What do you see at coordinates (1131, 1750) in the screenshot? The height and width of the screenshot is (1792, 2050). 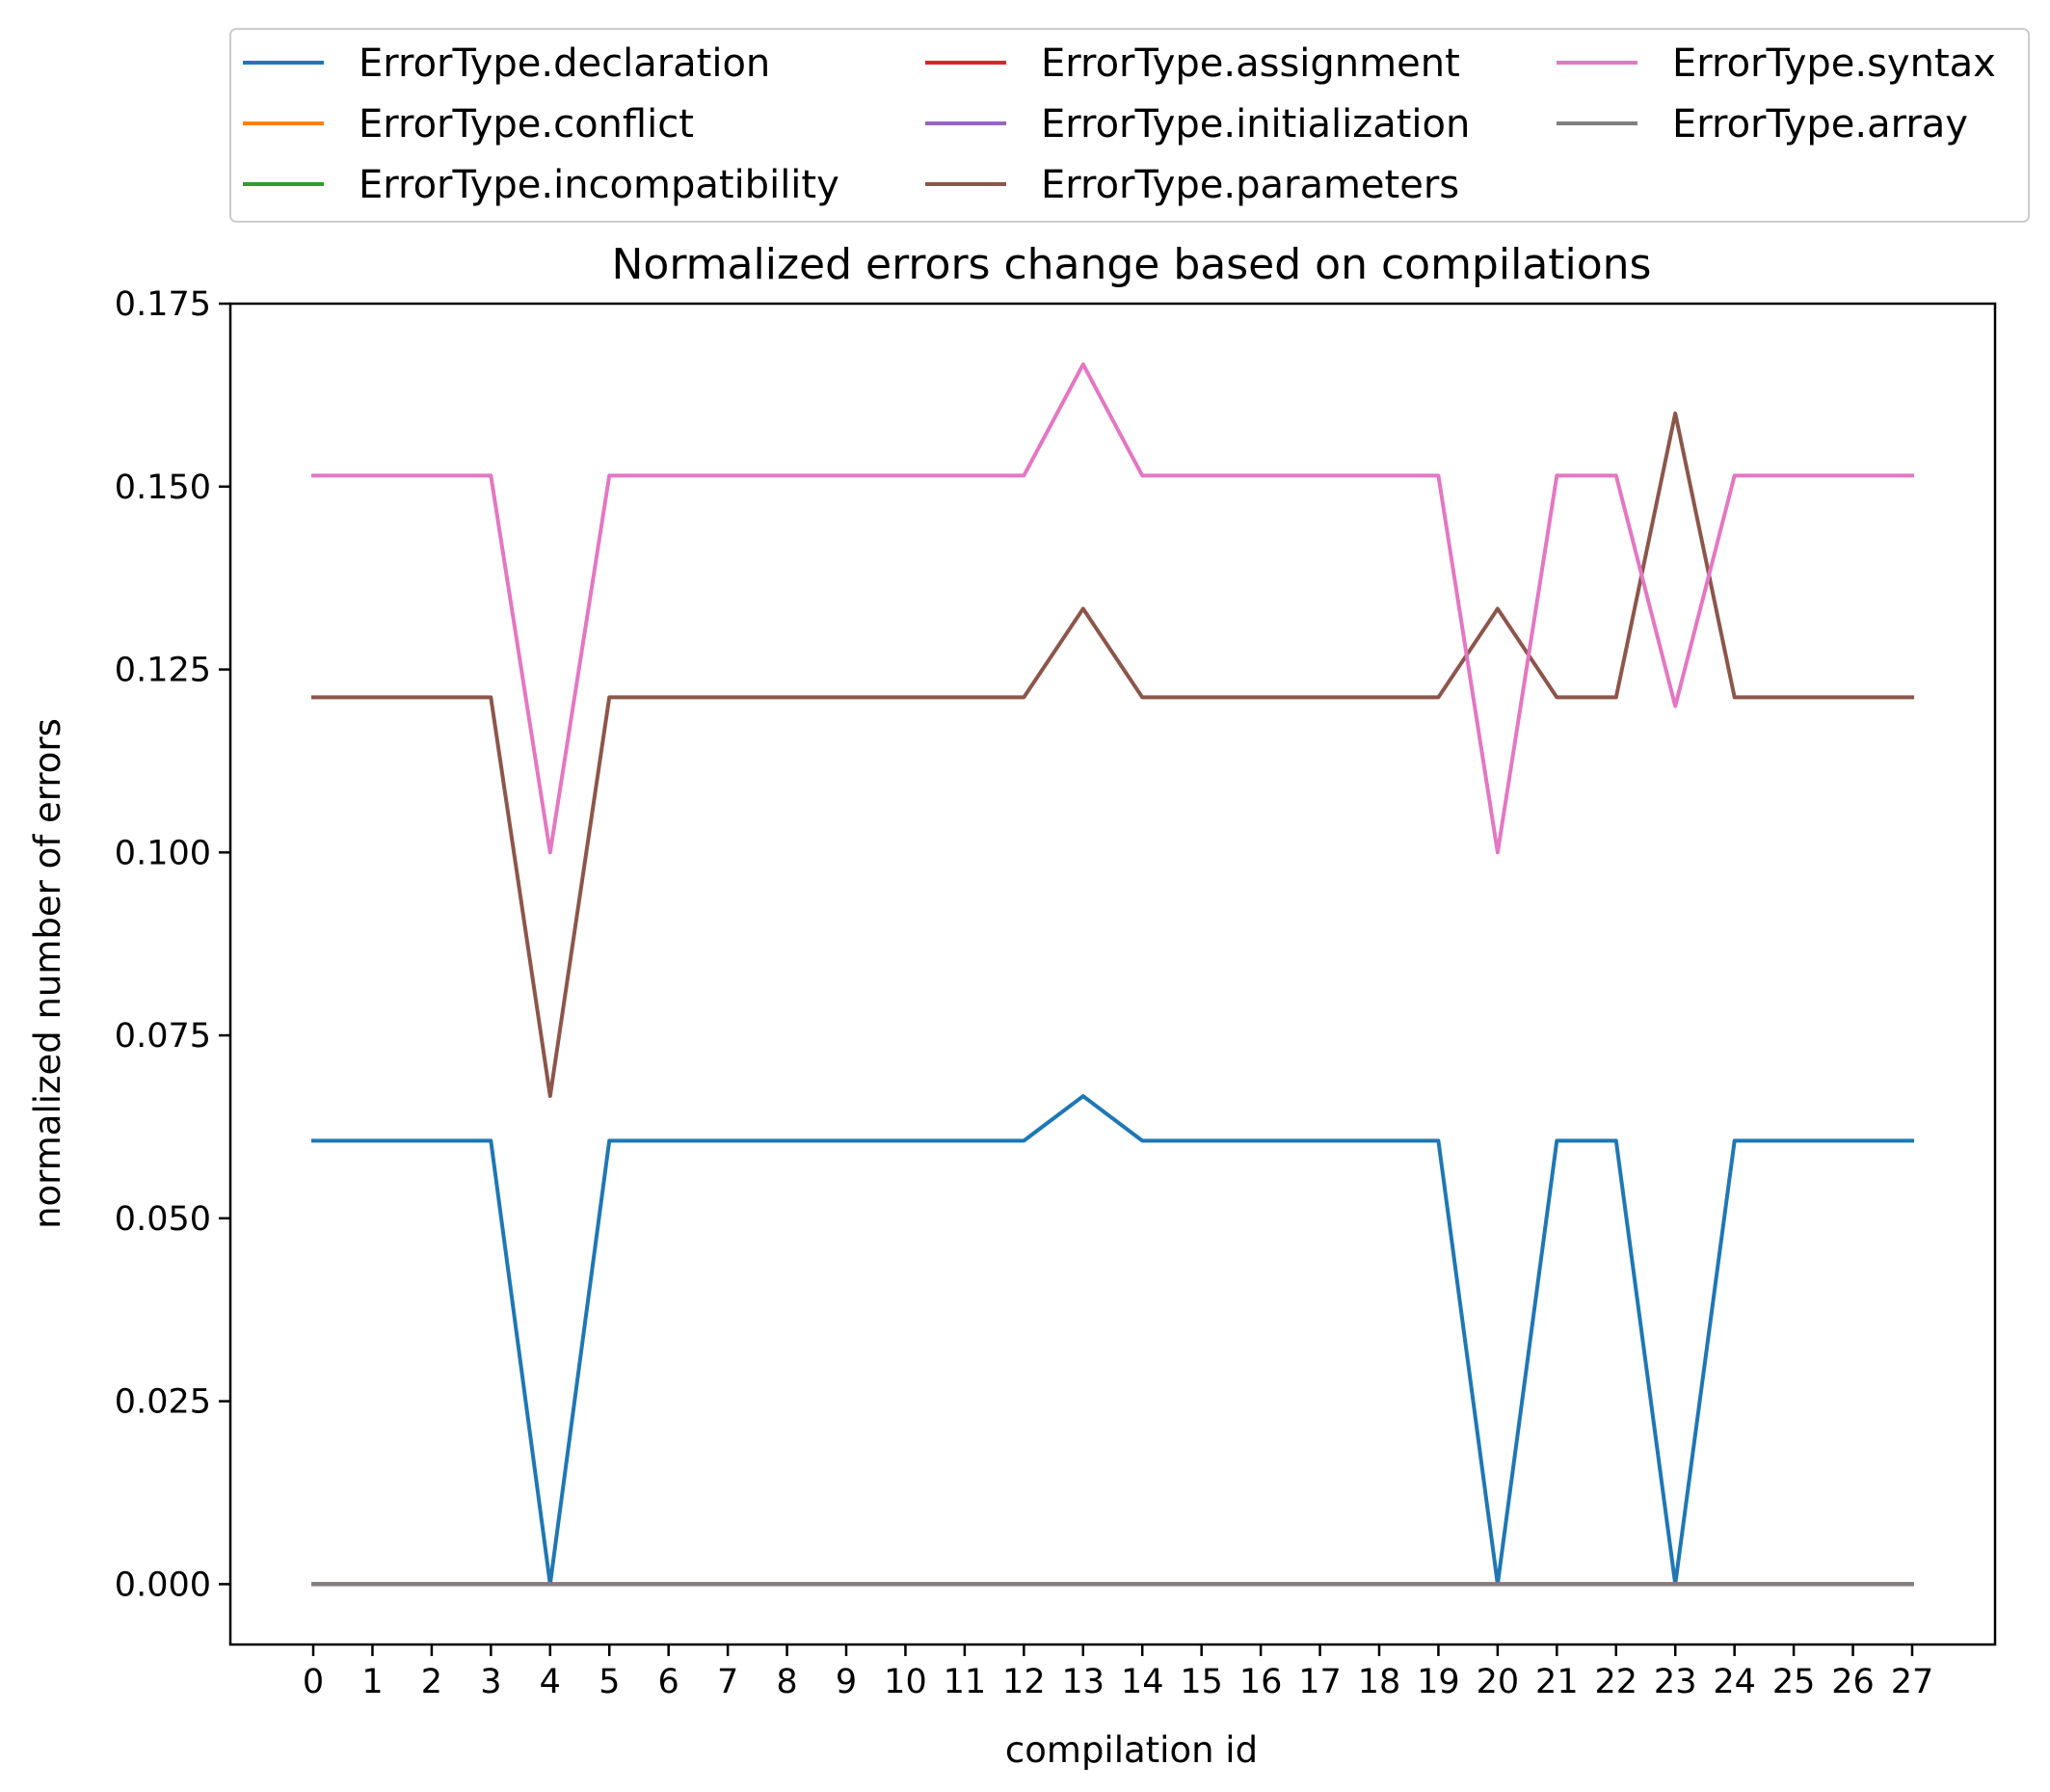 I see `x-axis-label: compilation id` at bounding box center [1131, 1750].